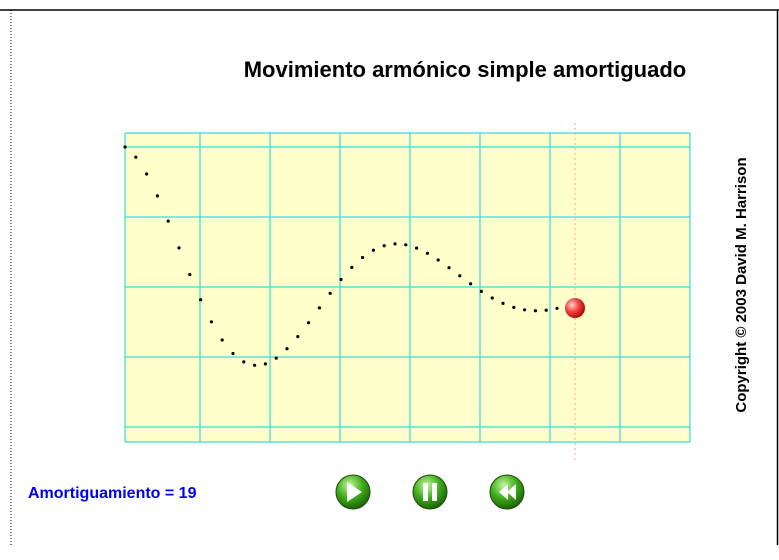  I want to click on damping-label: Amortiguamiento = 19, so click(112, 493).